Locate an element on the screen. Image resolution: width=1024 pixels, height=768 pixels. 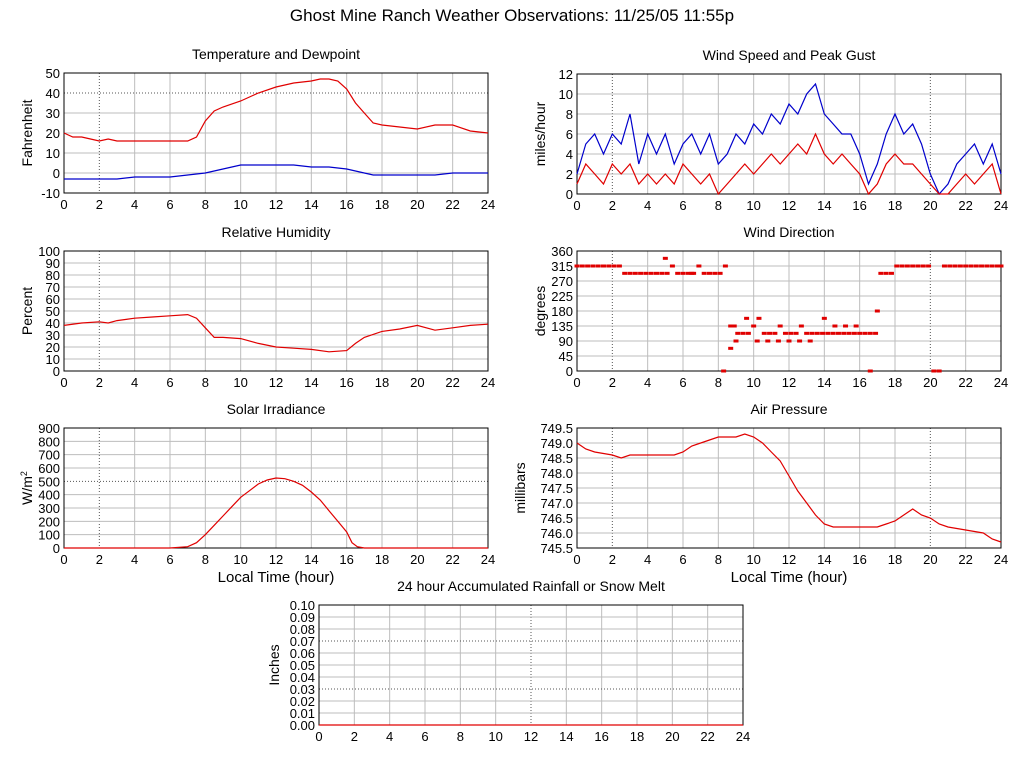
y-tick-label: 900 is located at coordinates (49, 428).